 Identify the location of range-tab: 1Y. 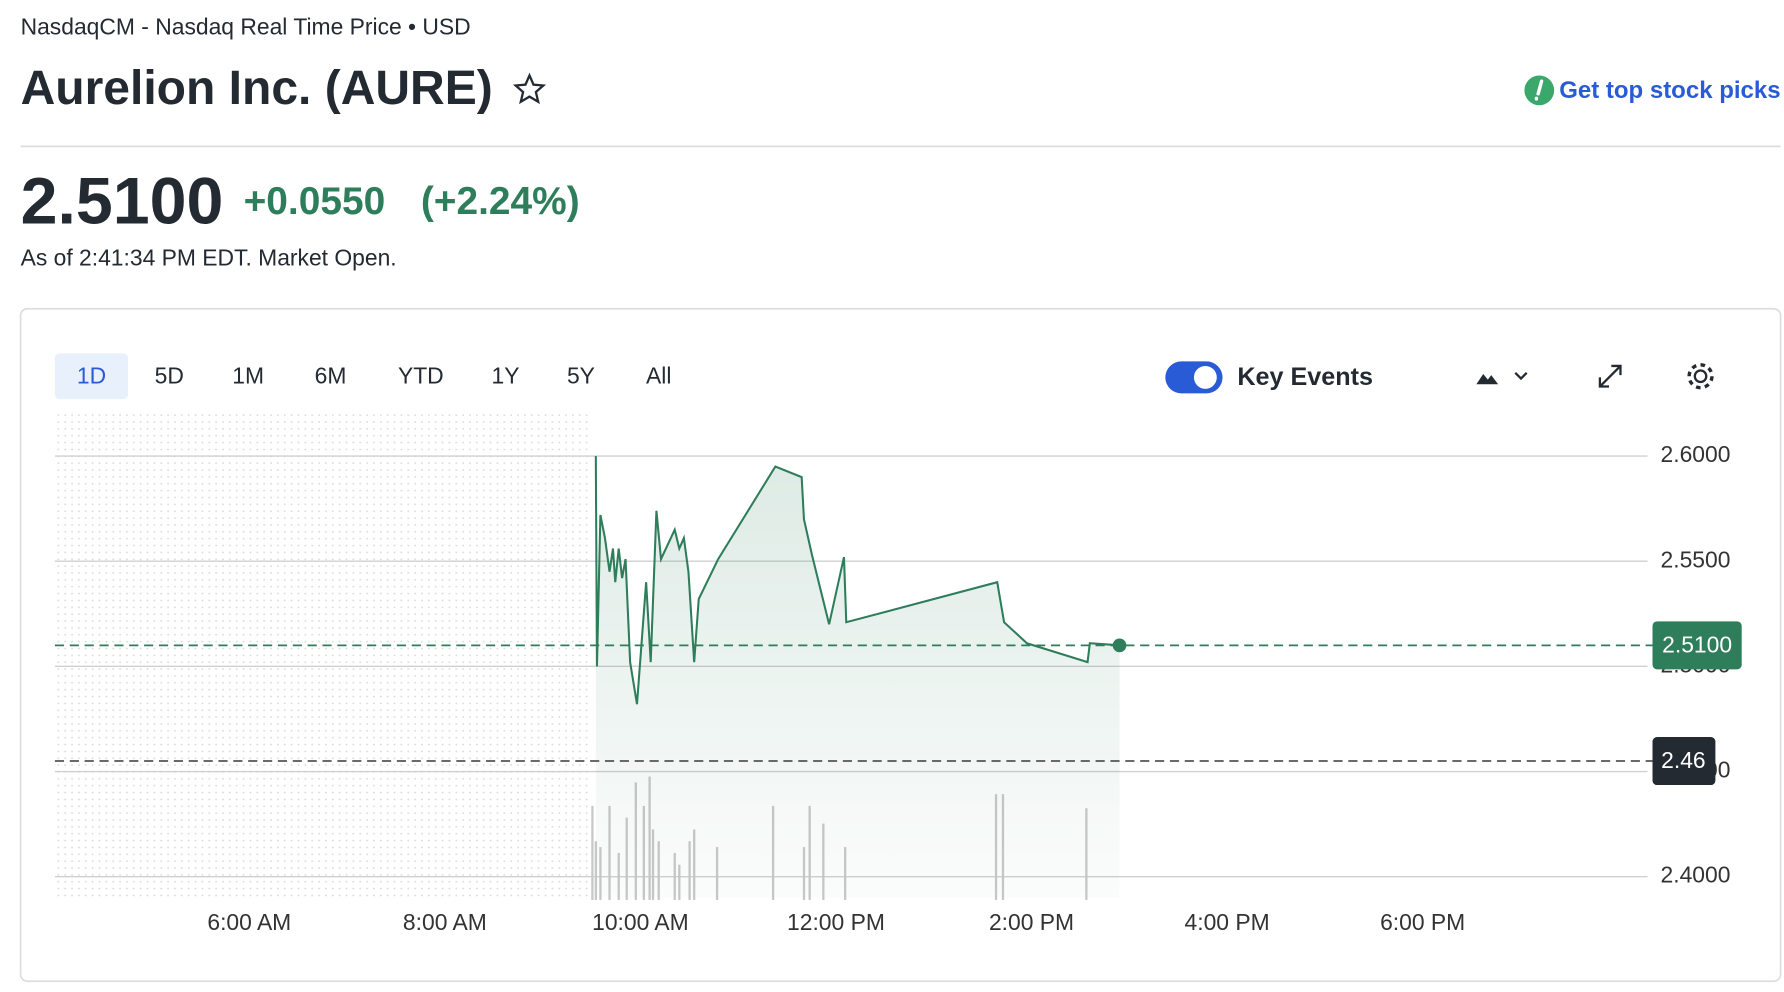
(505, 375).